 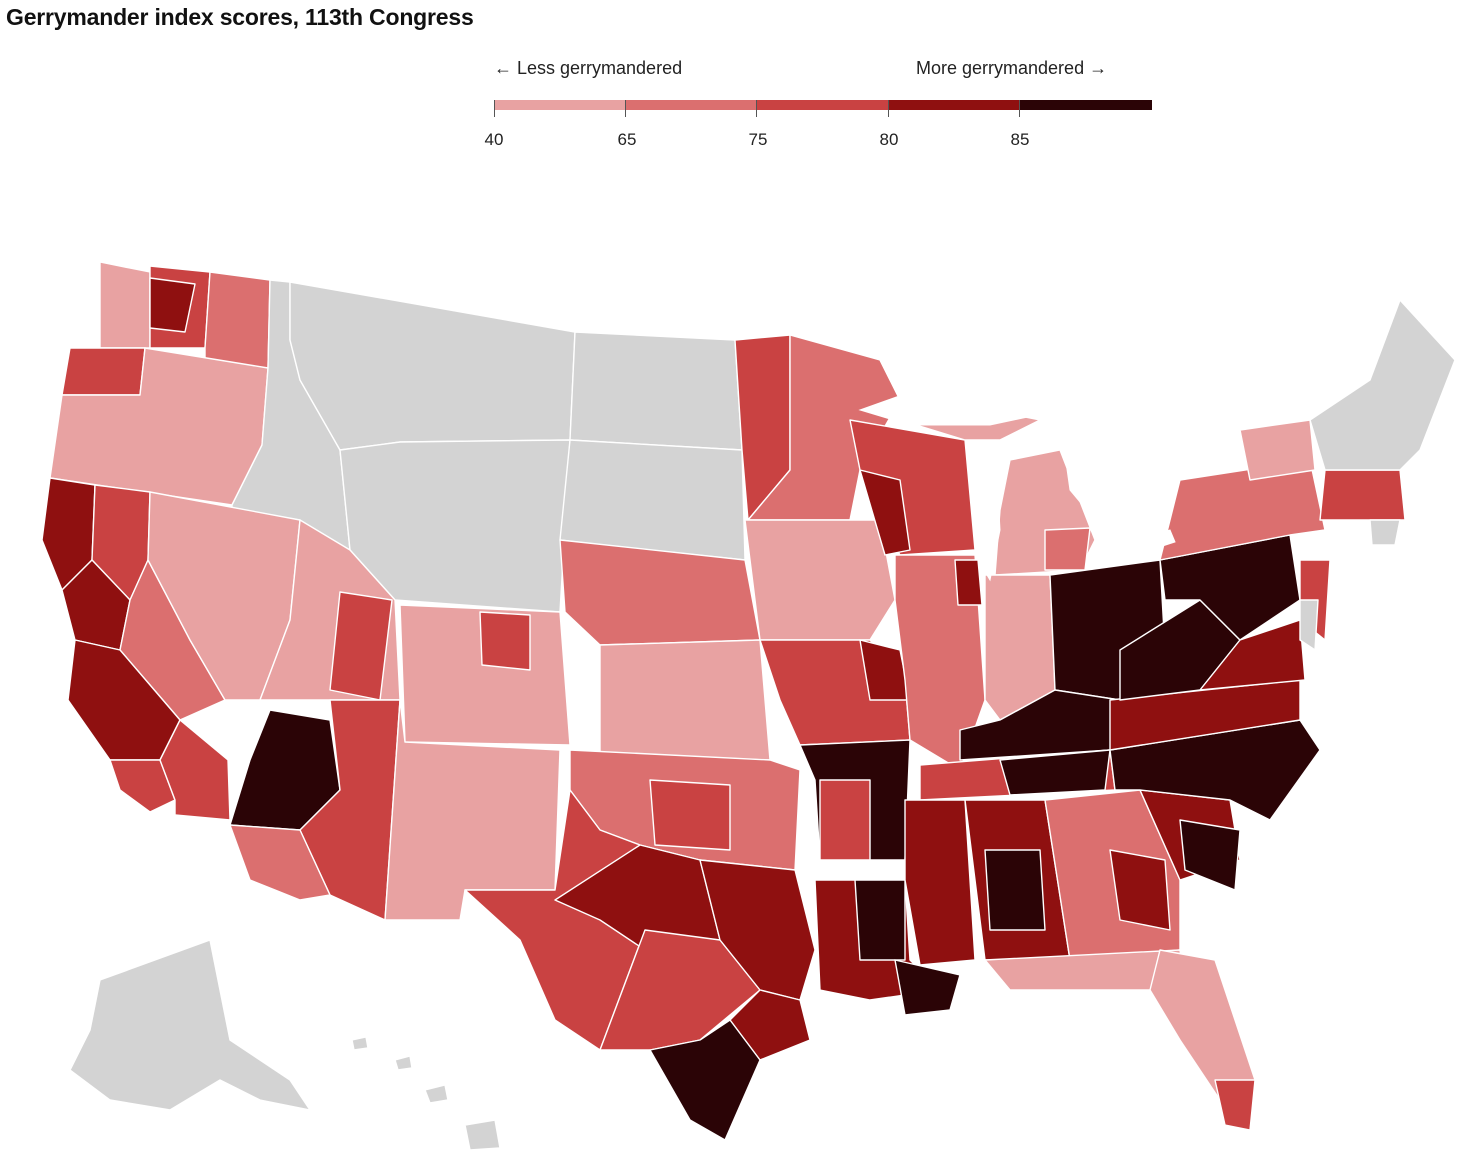 I want to click on region-north-carolina, so click(x=1215, y=770).